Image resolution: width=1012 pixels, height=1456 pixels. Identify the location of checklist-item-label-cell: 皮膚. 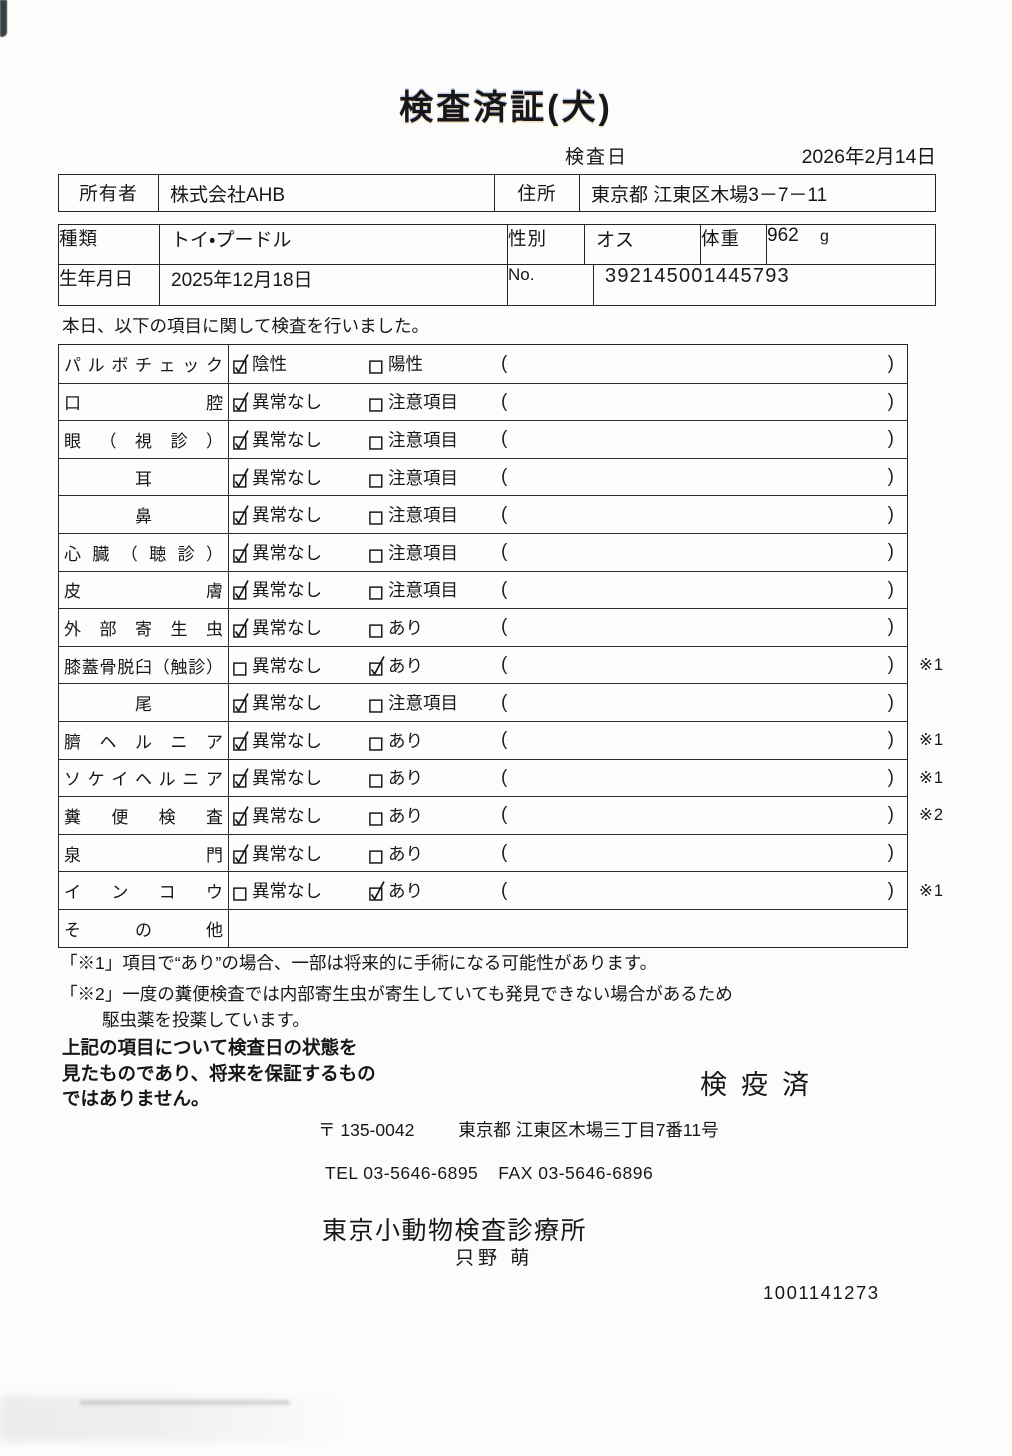
(144, 590).